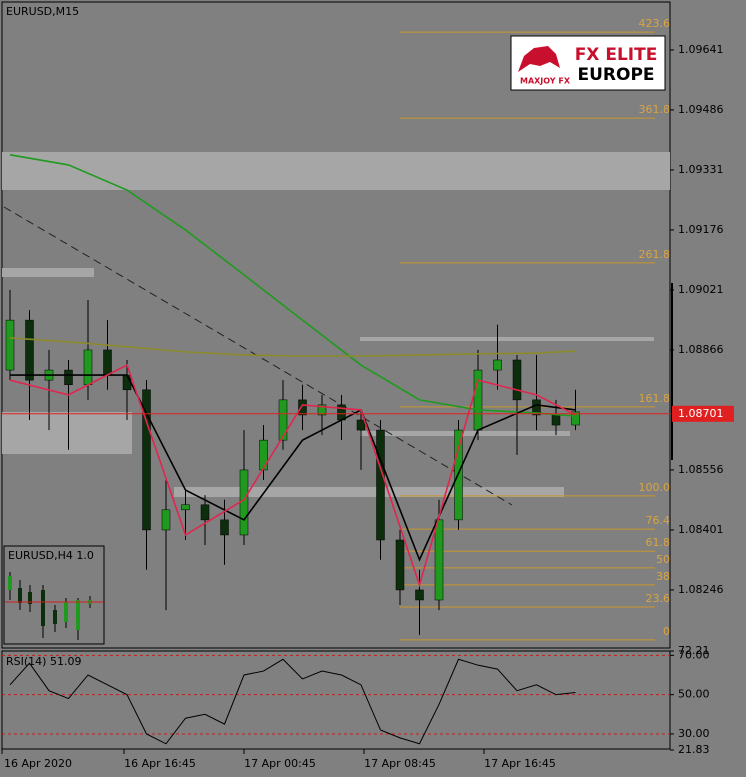  What do you see at coordinates (51, 555) in the screenshot?
I see `inset-title: EURUSD,H4 1.0` at bounding box center [51, 555].